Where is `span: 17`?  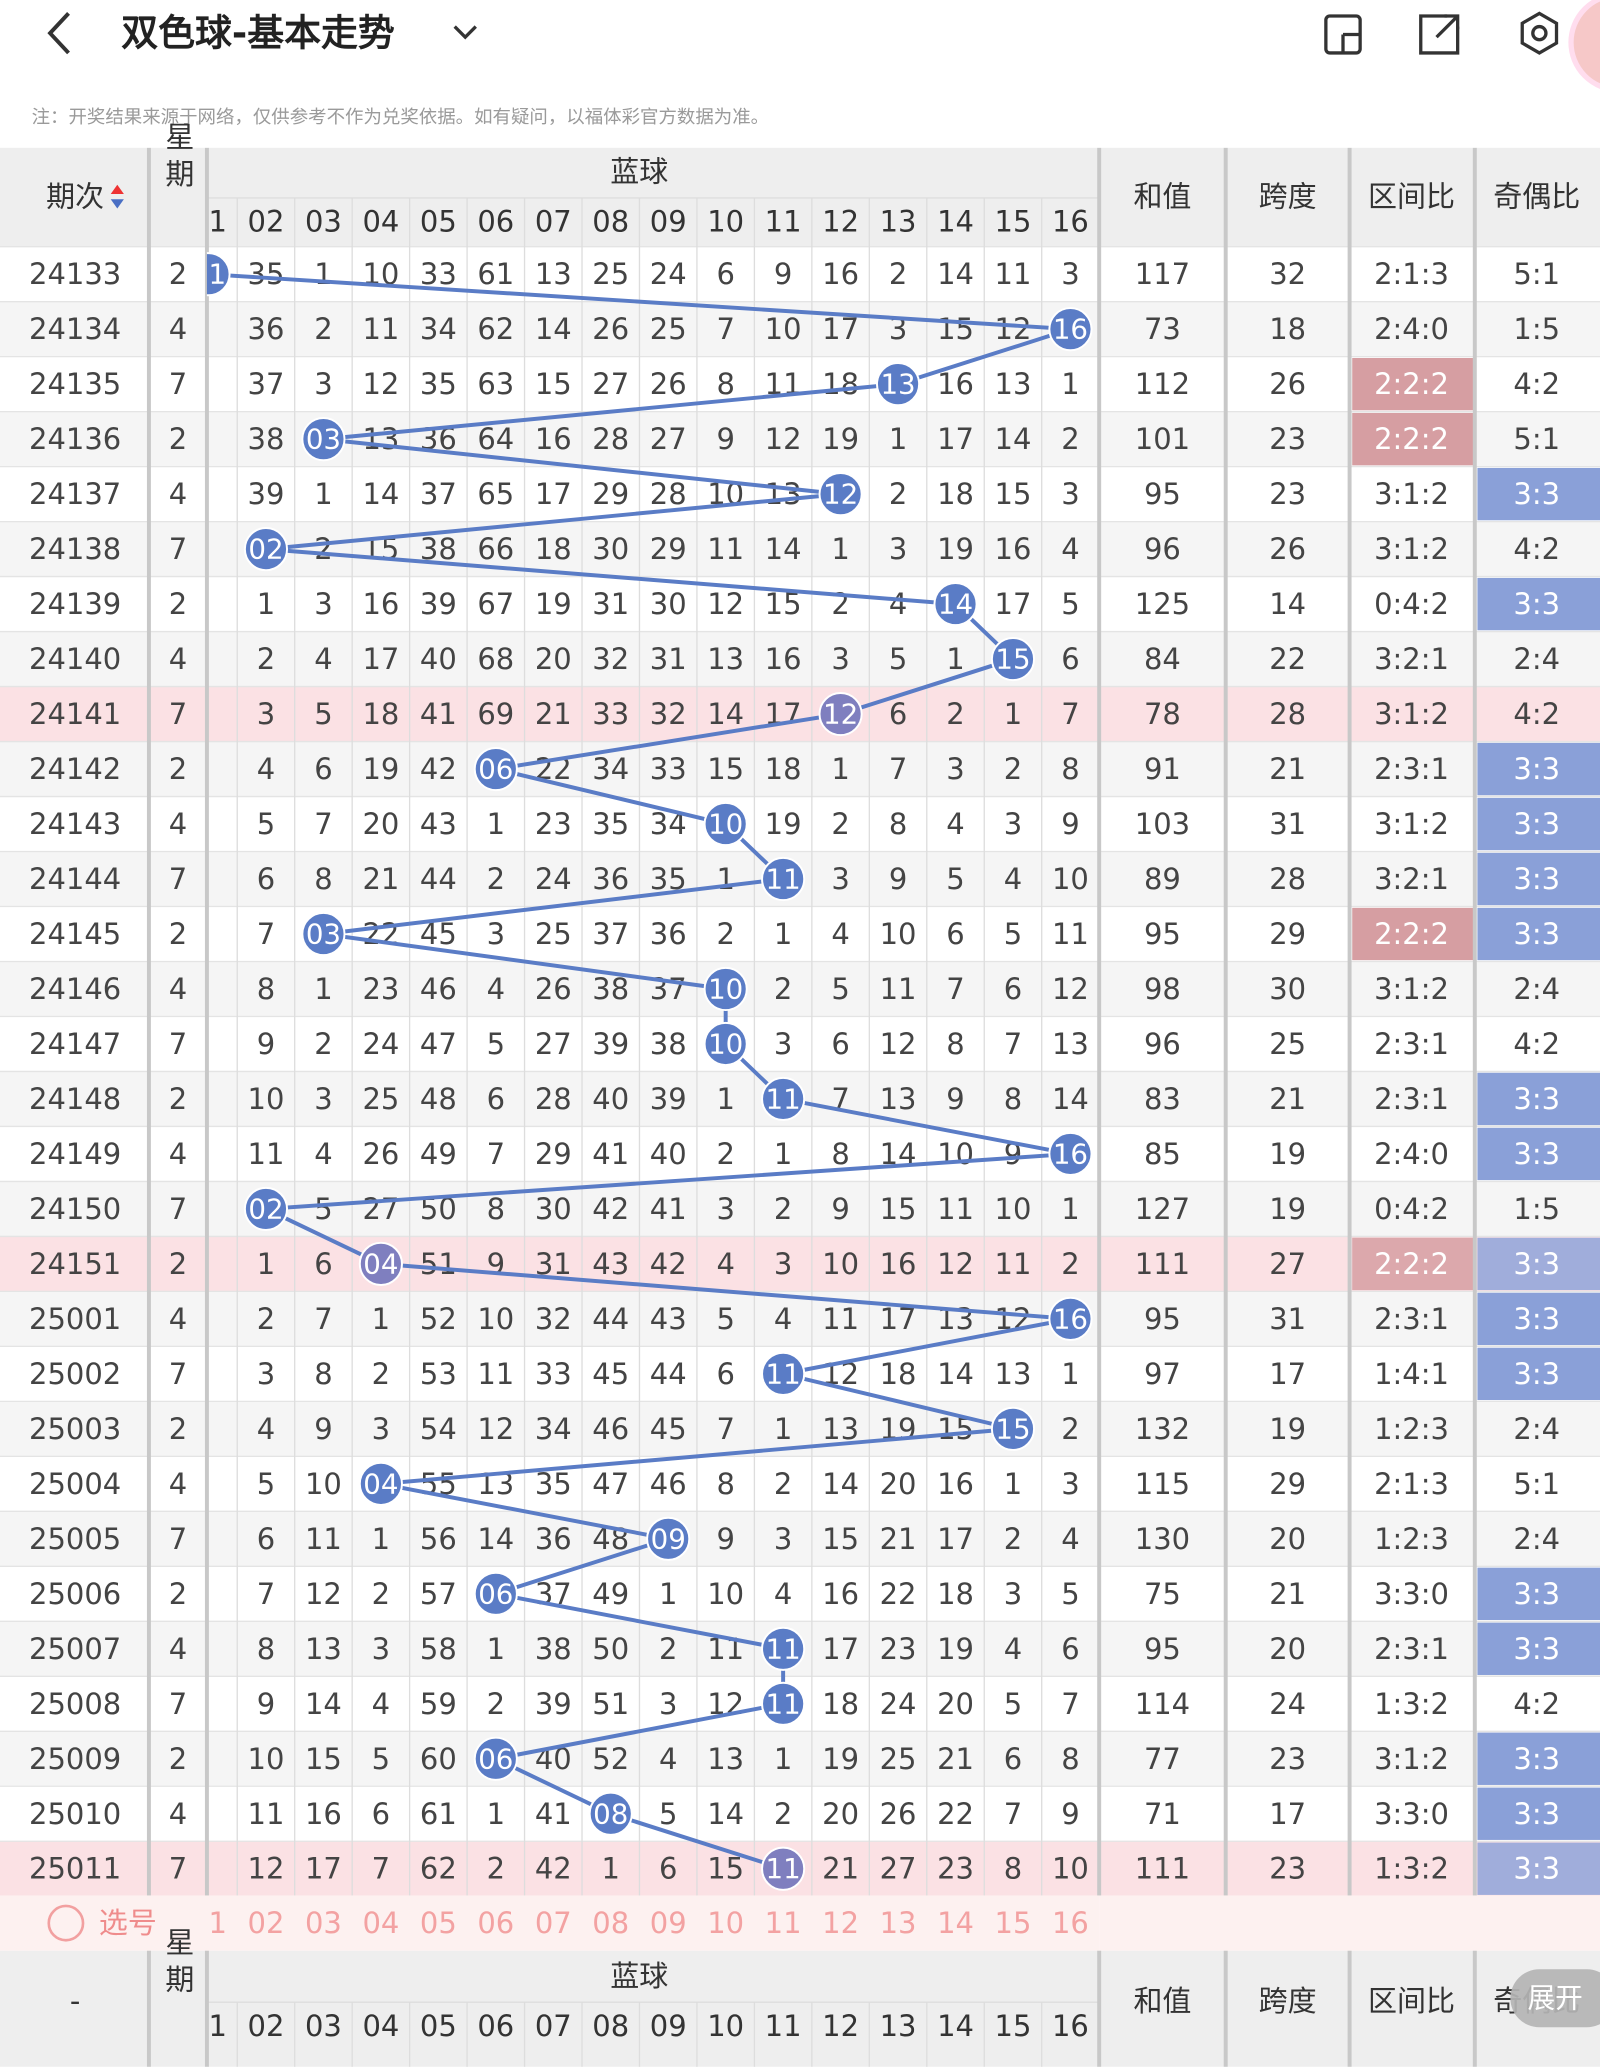
span: 17 is located at coordinates (1287, 1814).